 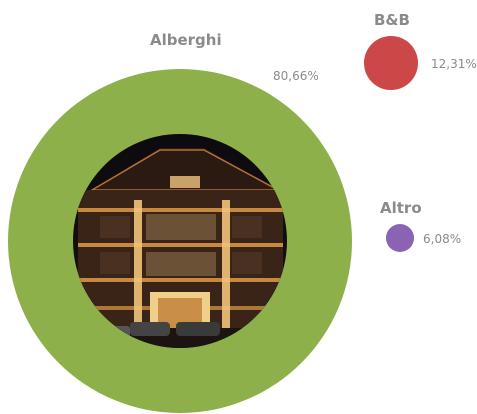 I want to click on category-label-bb: B&B, so click(x=392, y=20).